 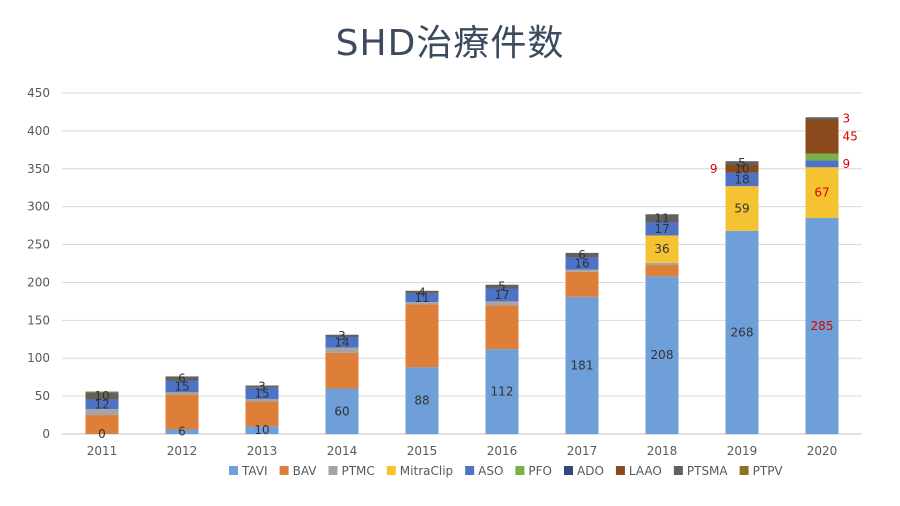 I want to click on bar-ptmc-2012, so click(x=182, y=393).